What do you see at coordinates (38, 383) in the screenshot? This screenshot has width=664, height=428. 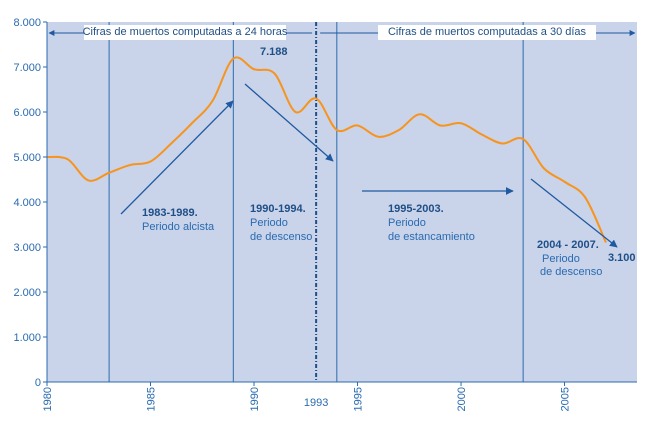 I see `y-tick-label: 0` at bounding box center [38, 383].